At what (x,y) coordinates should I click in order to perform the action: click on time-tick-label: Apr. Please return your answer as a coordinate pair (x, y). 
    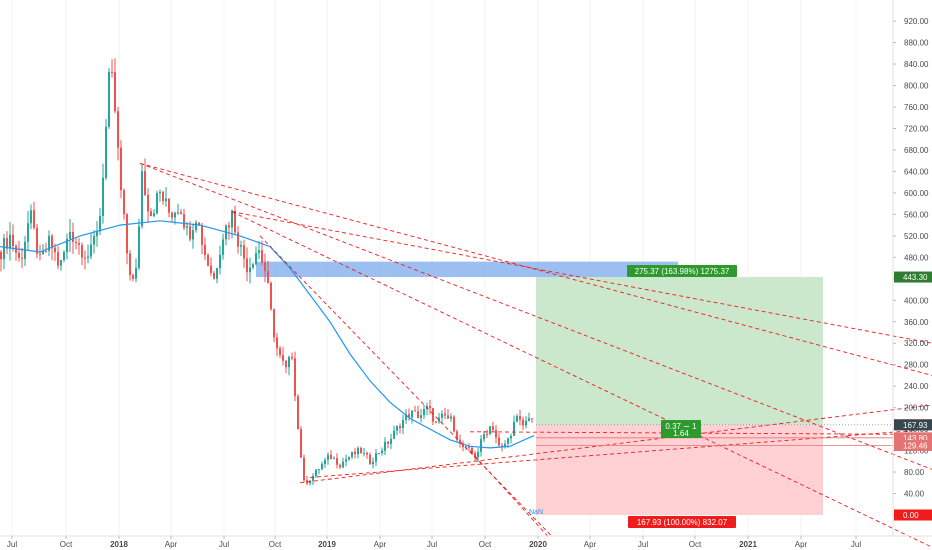
    Looking at the image, I should click on (380, 544).